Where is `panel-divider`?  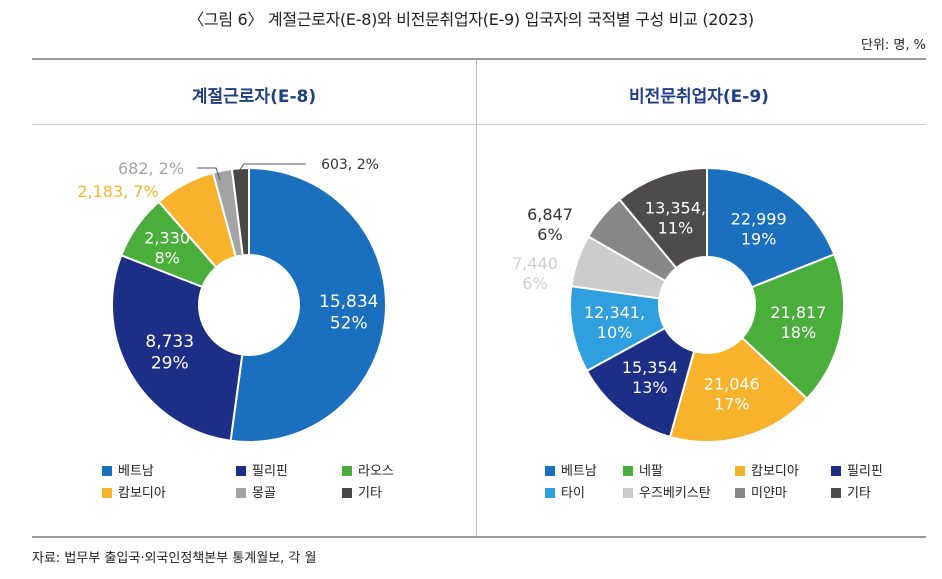
panel-divider is located at coordinates (476, 298).